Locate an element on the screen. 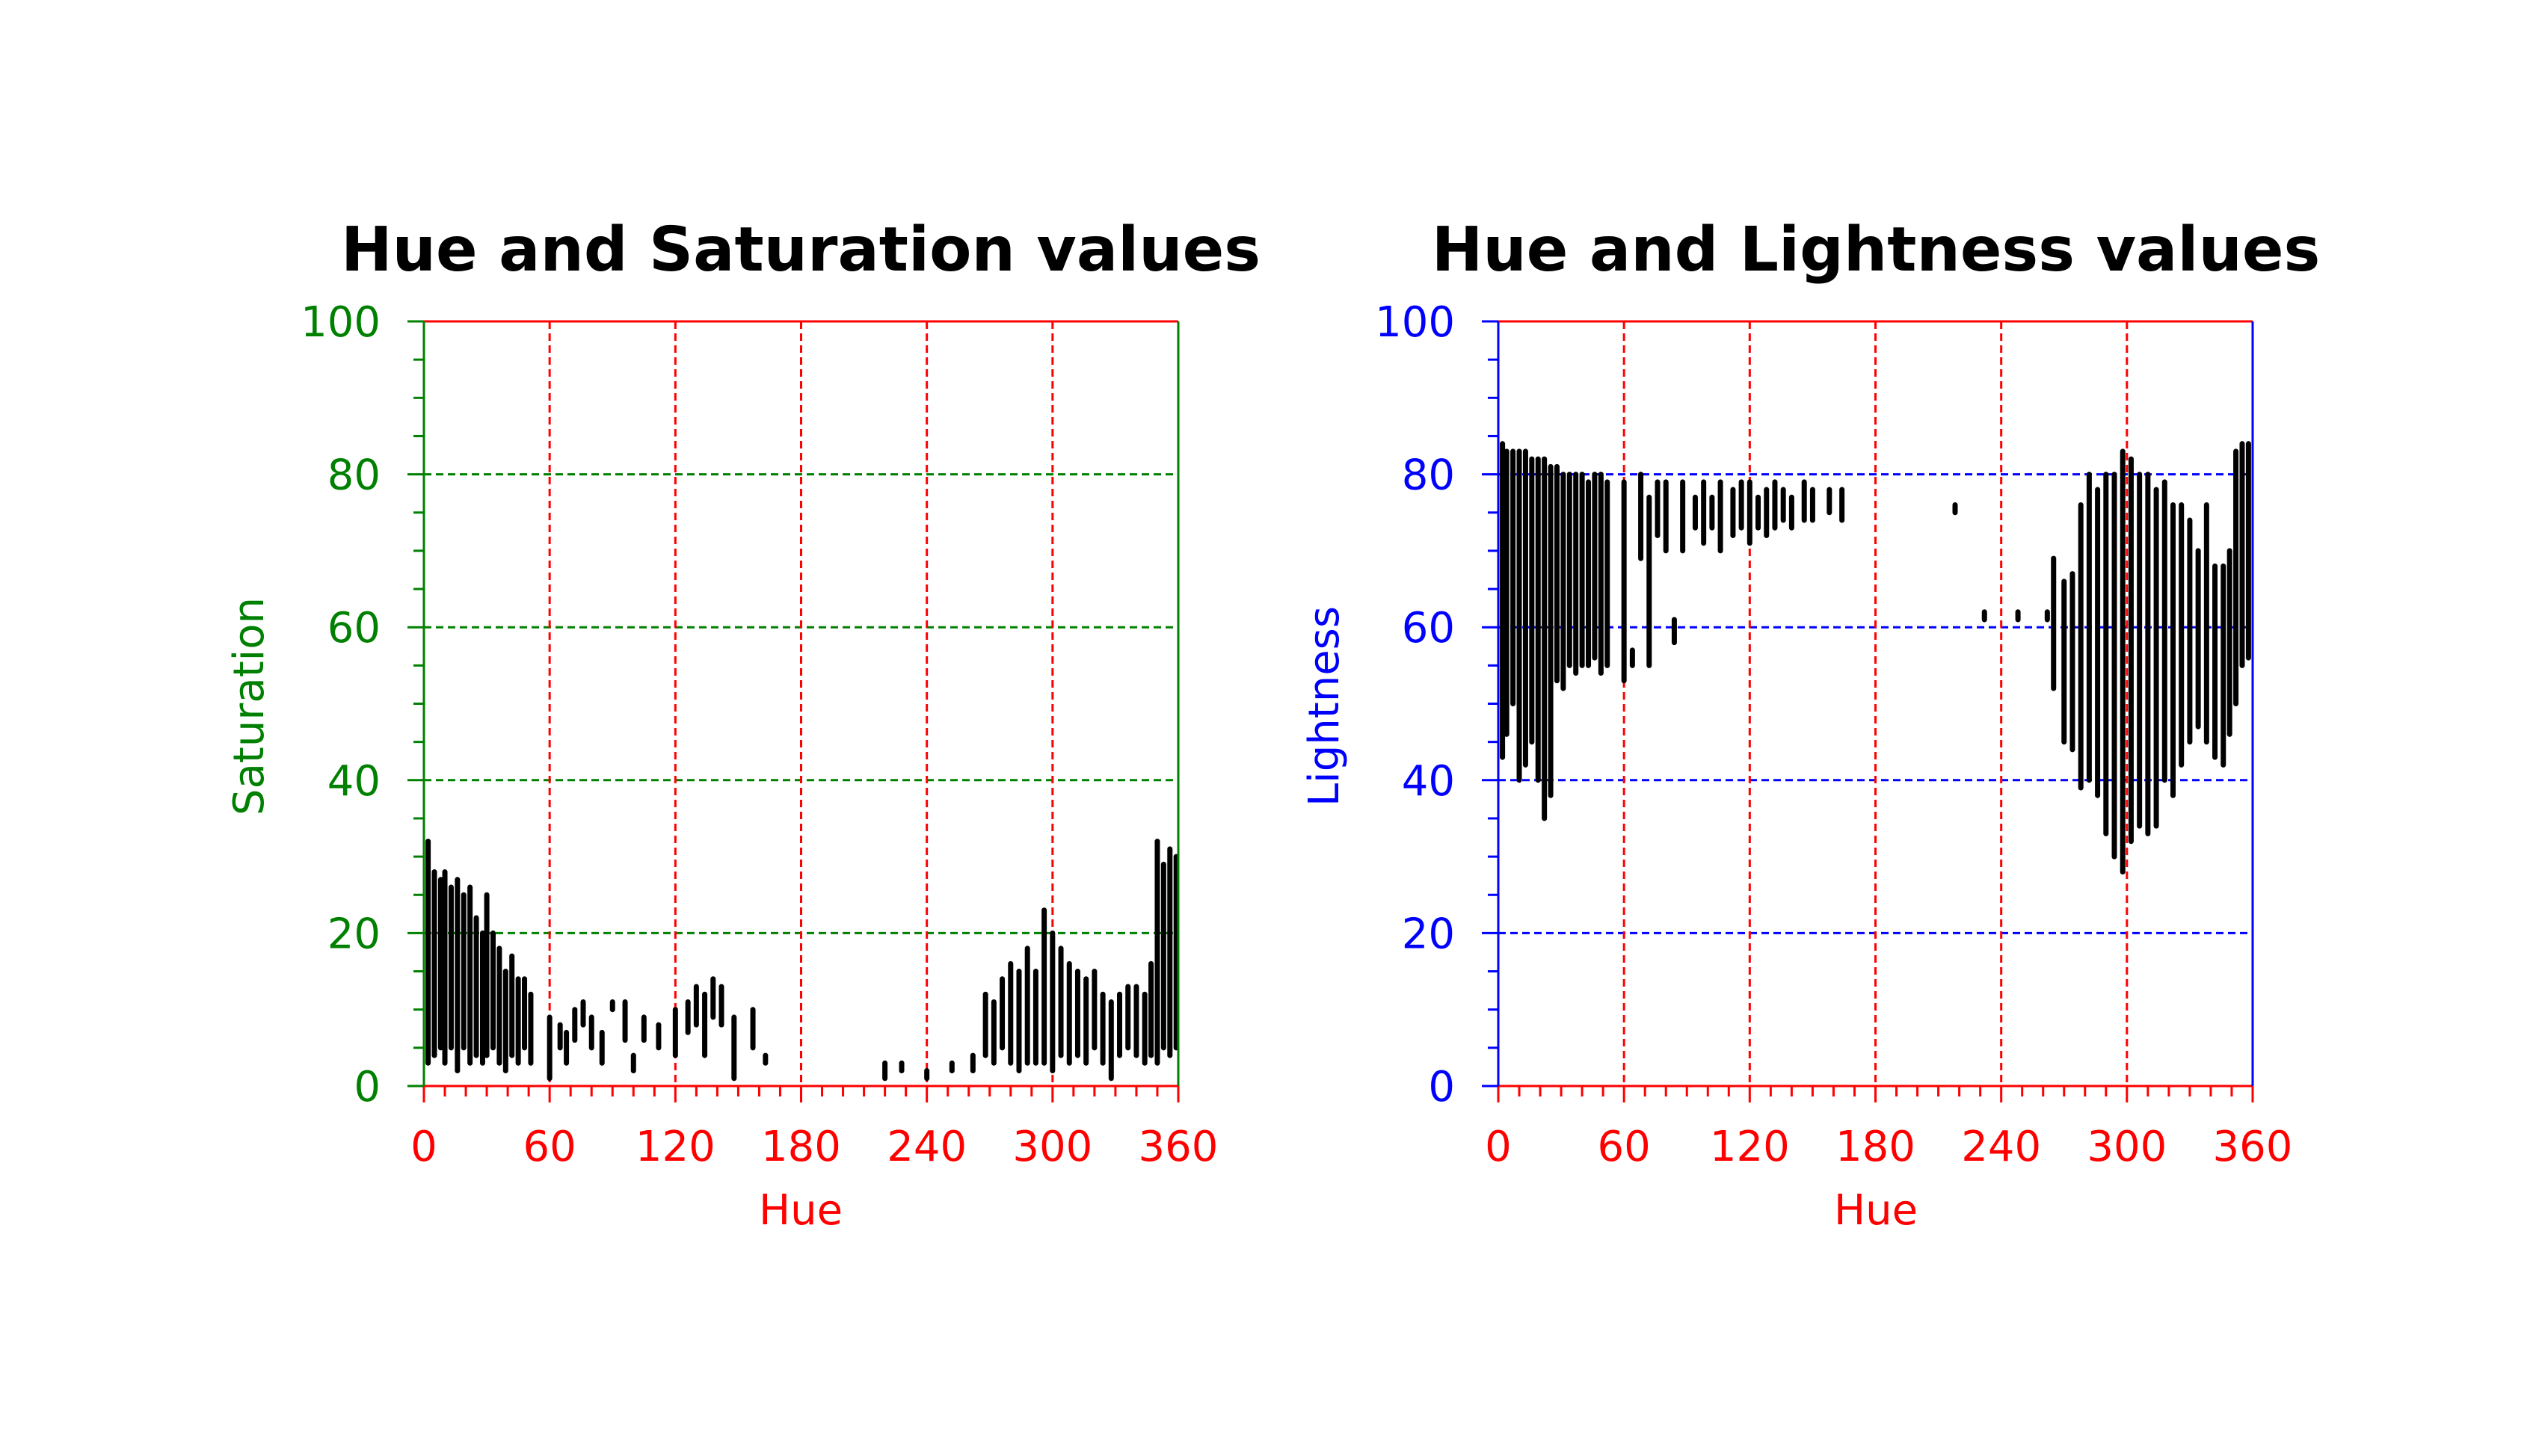  y-axis-label: Lightness is located at coordinates (1324, 706).